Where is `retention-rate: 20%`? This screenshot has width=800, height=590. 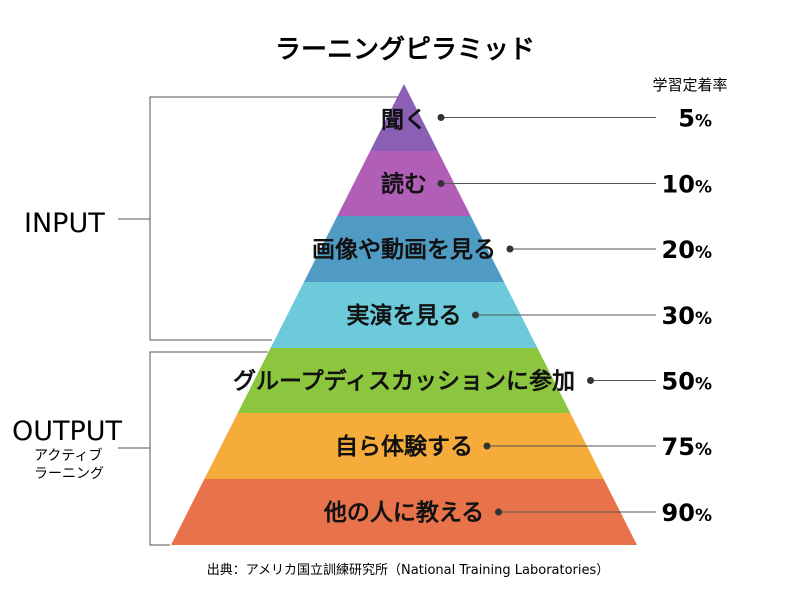 retention-rate: 20% is located at coordinates (687, 250).